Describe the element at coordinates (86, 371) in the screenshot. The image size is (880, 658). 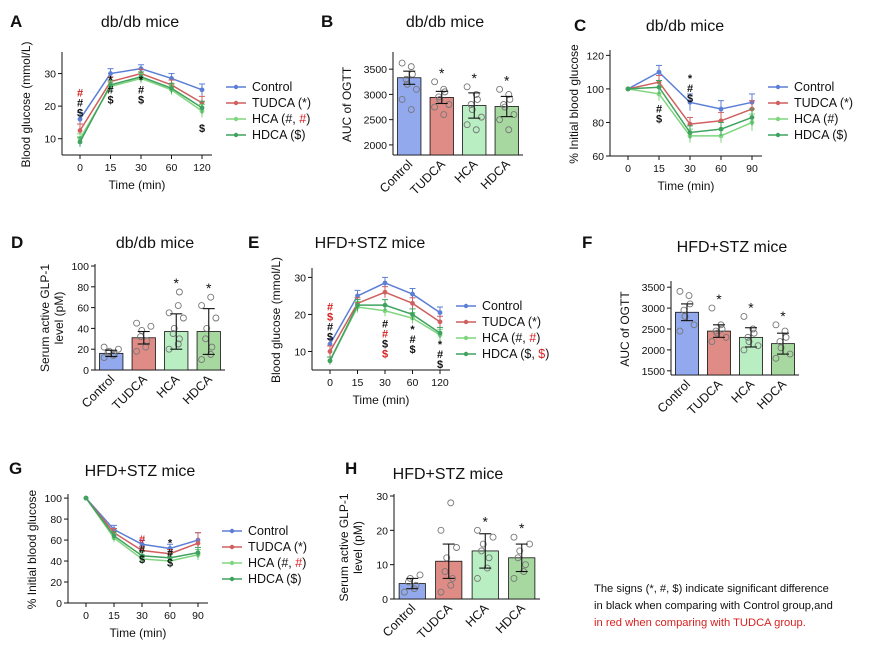
I see `y-tick-label: 0` at that location.